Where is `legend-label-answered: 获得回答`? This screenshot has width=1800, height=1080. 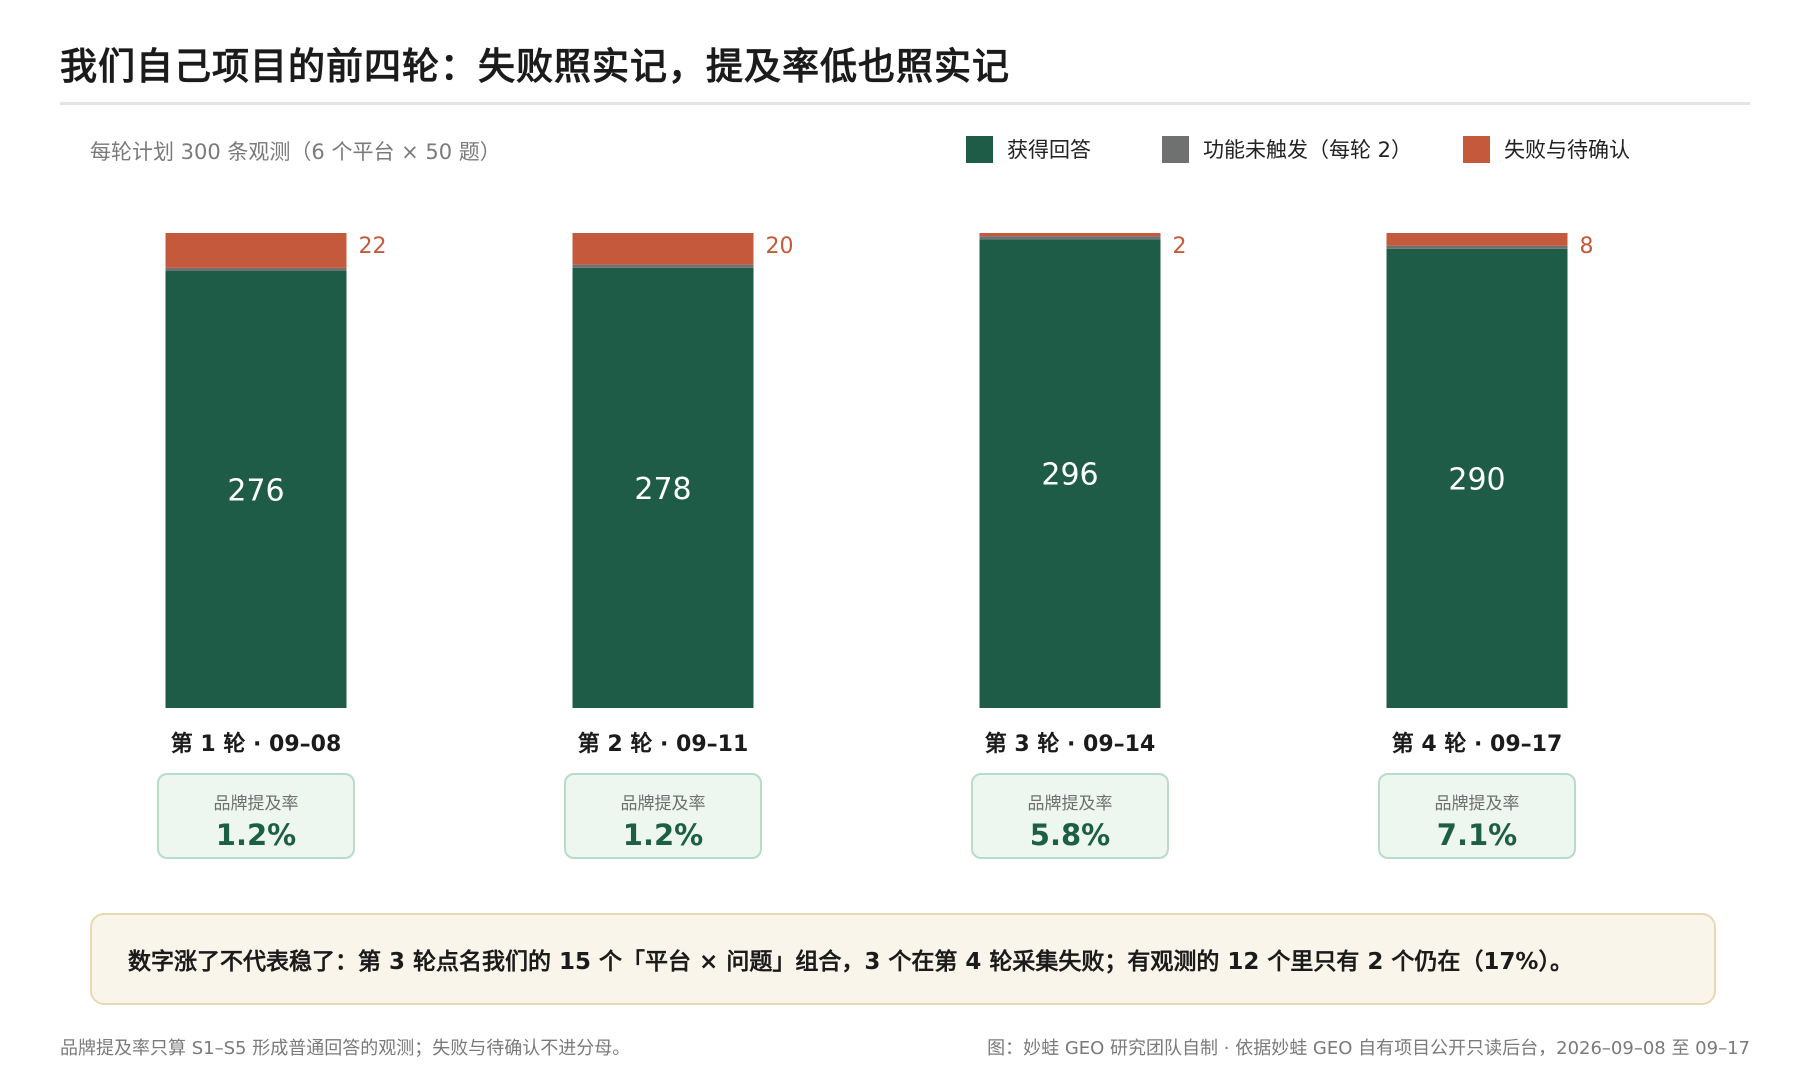
legend-label-answered: 获得回答 is located at coordinates (1049, 150).